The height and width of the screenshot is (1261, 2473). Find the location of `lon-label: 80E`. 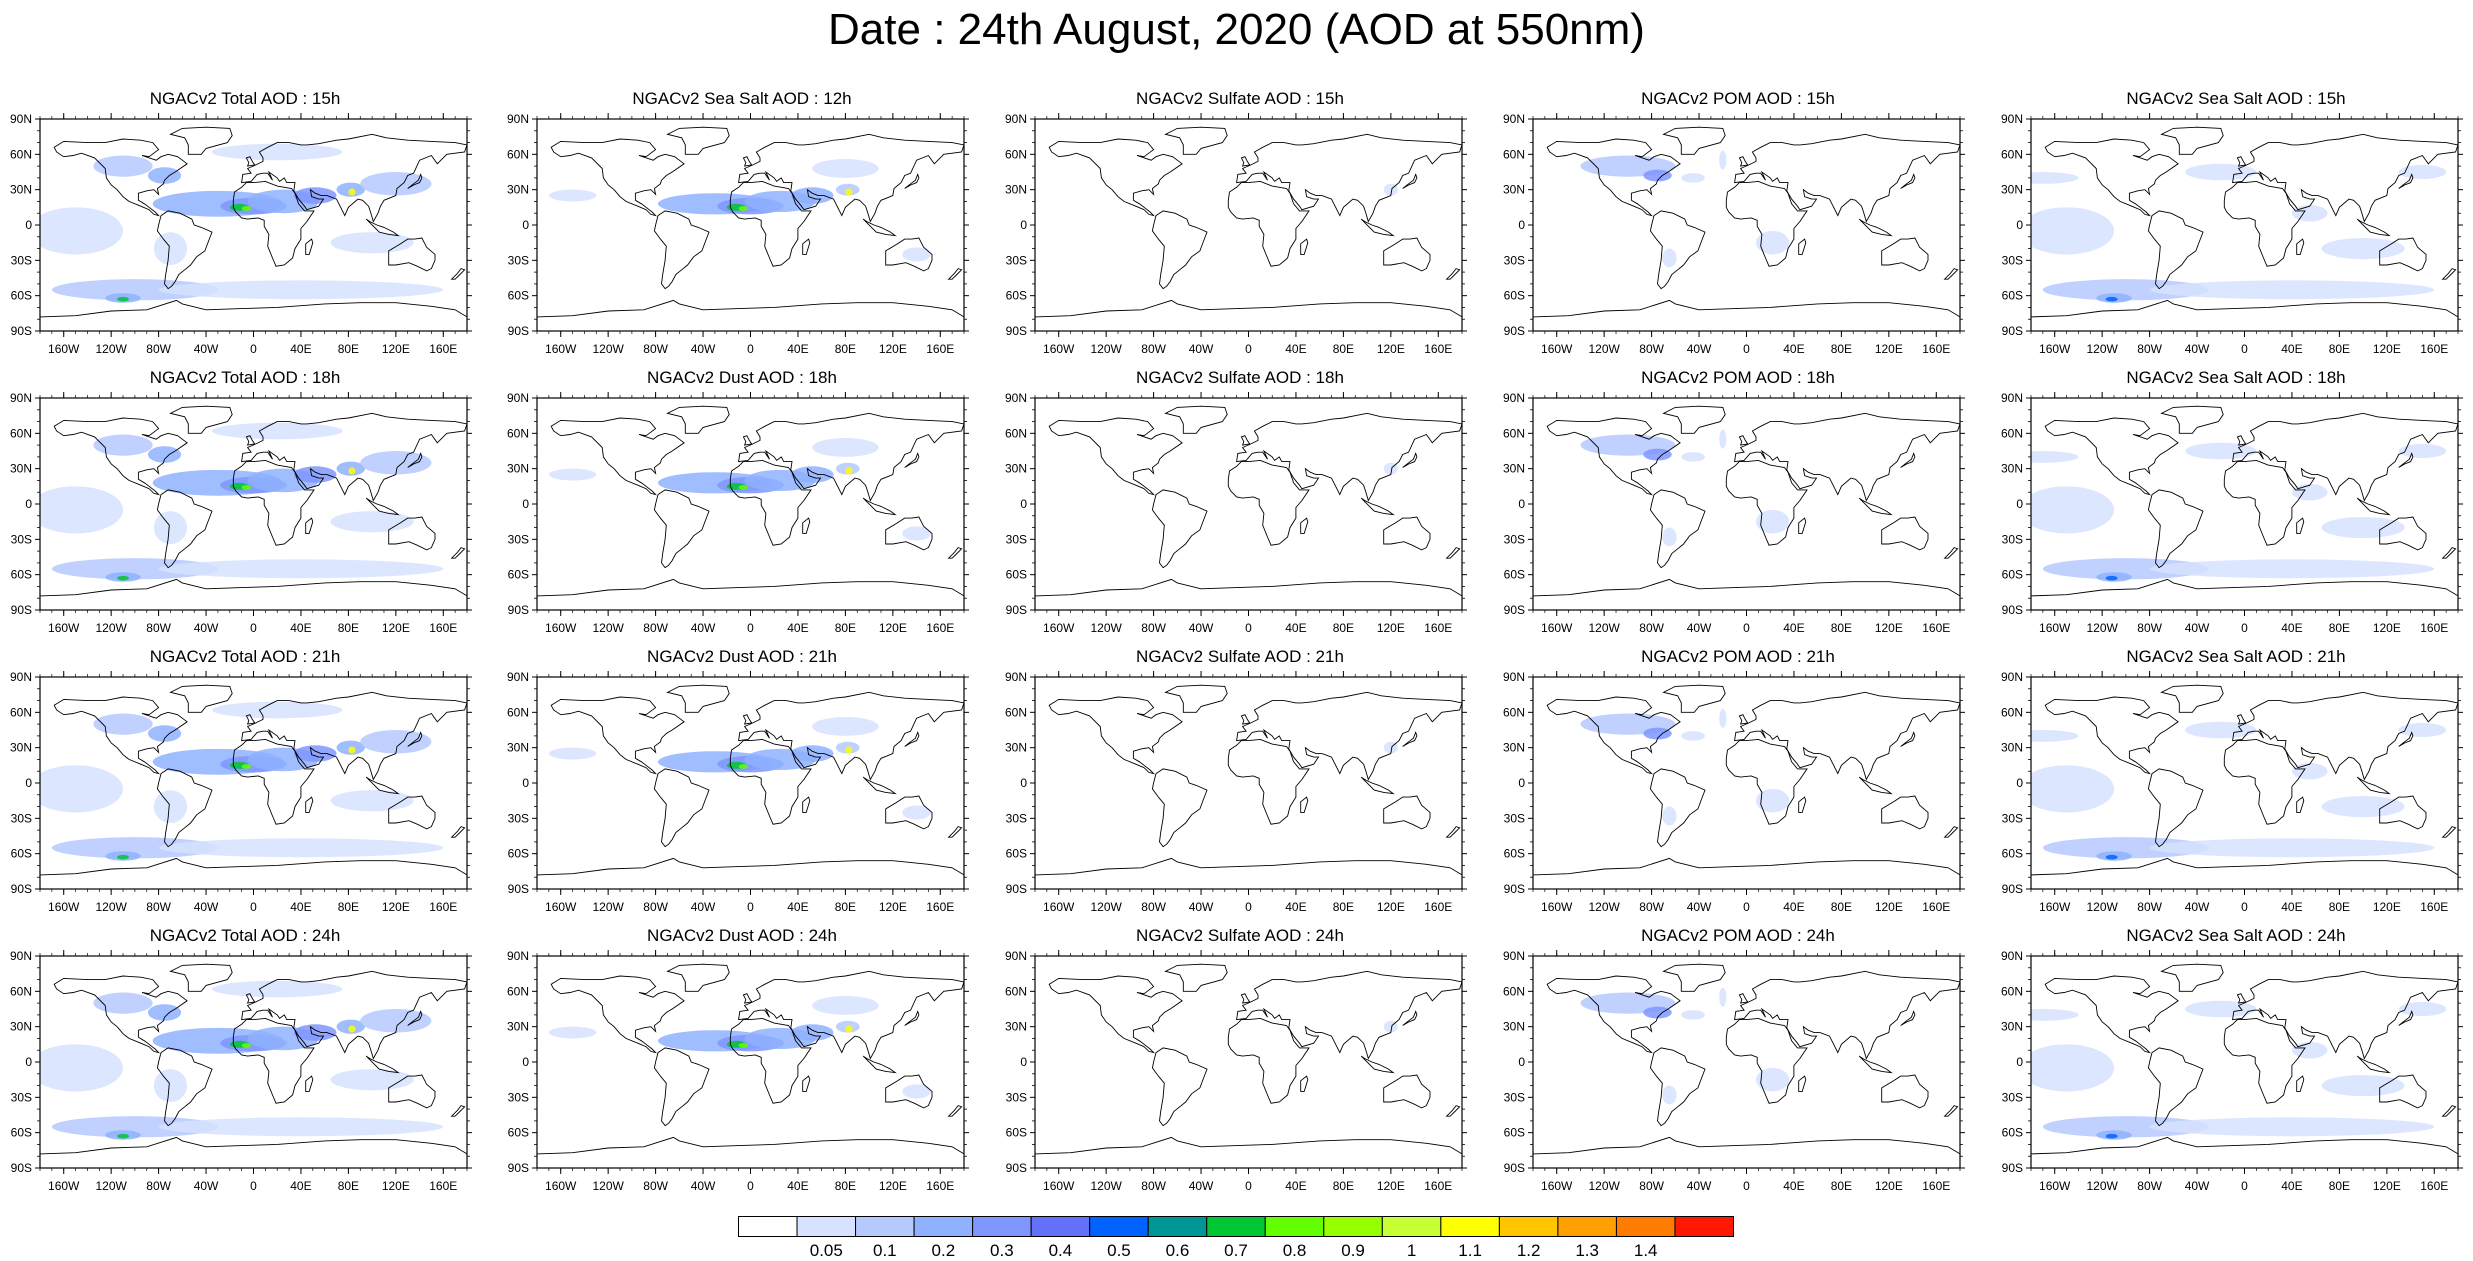

lon-label: 80E is located at coordinates (348, 1185).